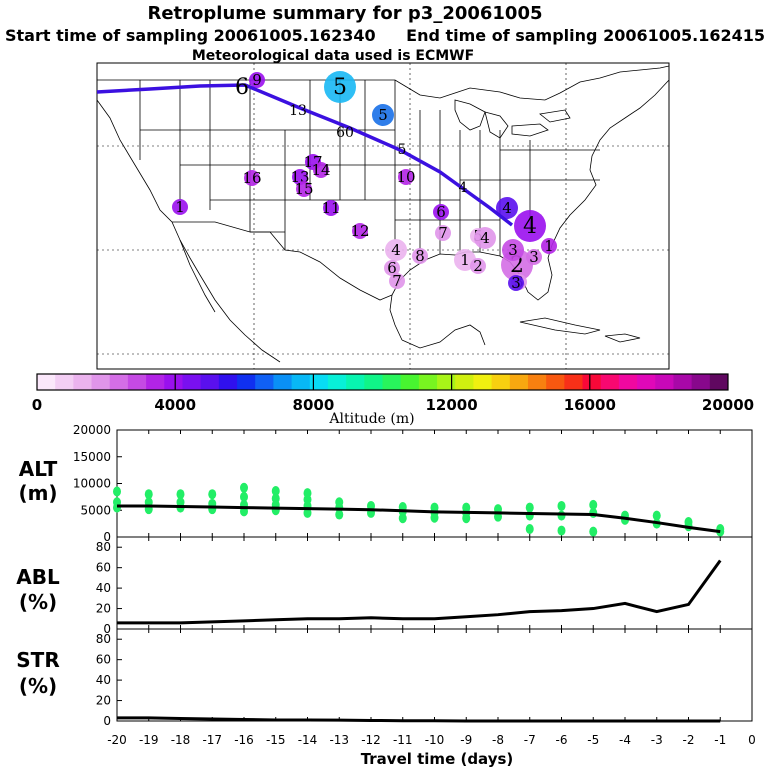  I want to click on trajectory-line, so click(305, 155).